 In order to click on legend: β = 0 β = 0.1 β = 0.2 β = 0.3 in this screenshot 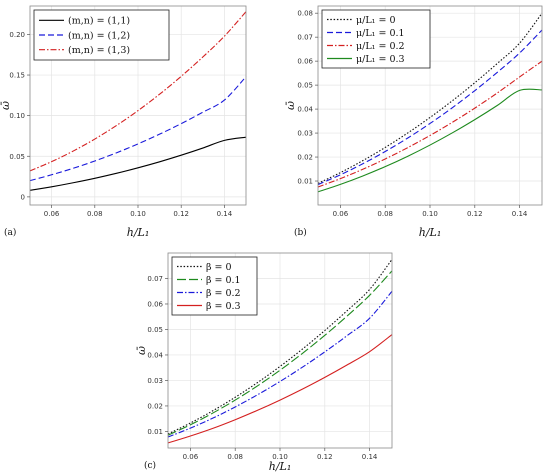, I will do `click(214, 286)`.